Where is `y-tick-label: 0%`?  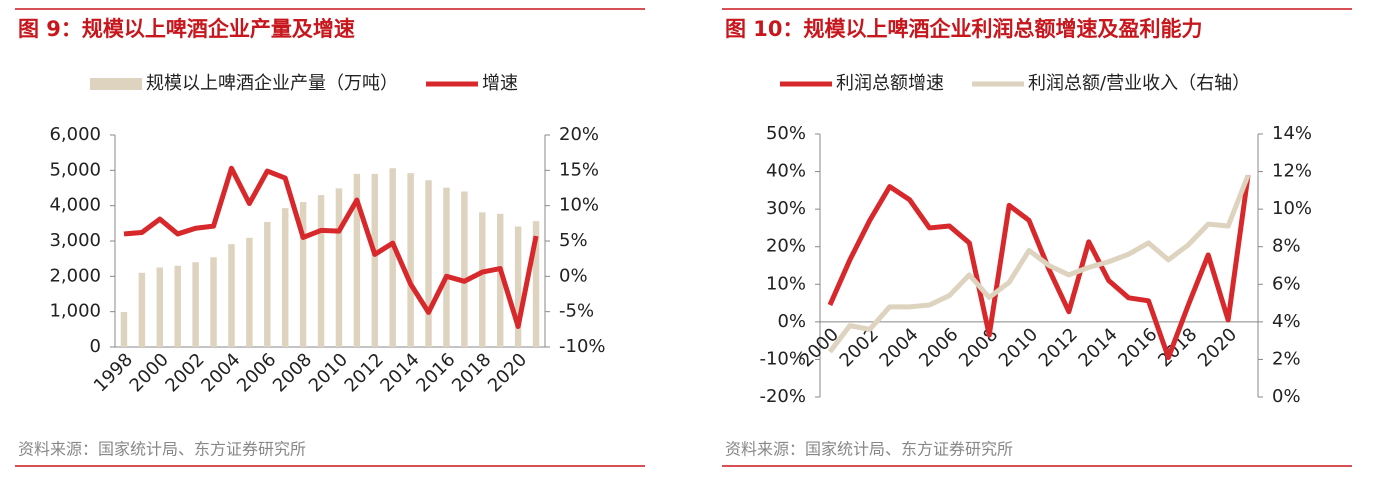 y-tick-label: 0% is located at coordinates (791, 321).